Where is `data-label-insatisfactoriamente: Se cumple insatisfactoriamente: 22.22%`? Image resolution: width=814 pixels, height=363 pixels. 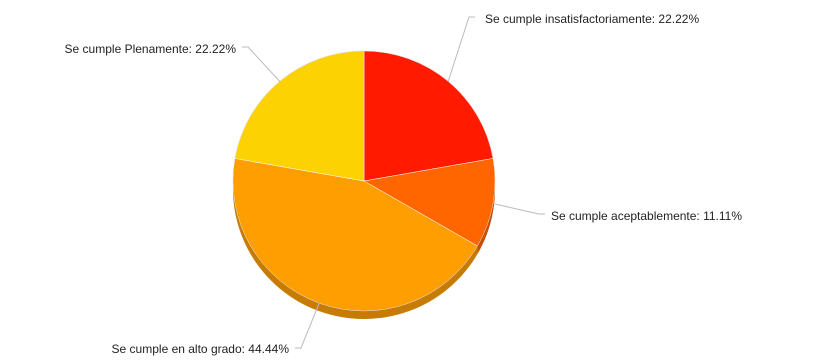
data-label-insatisfactoriamente: Se cumple insatisfactoriamente: 22.22% is located at coordinates (592, 19).